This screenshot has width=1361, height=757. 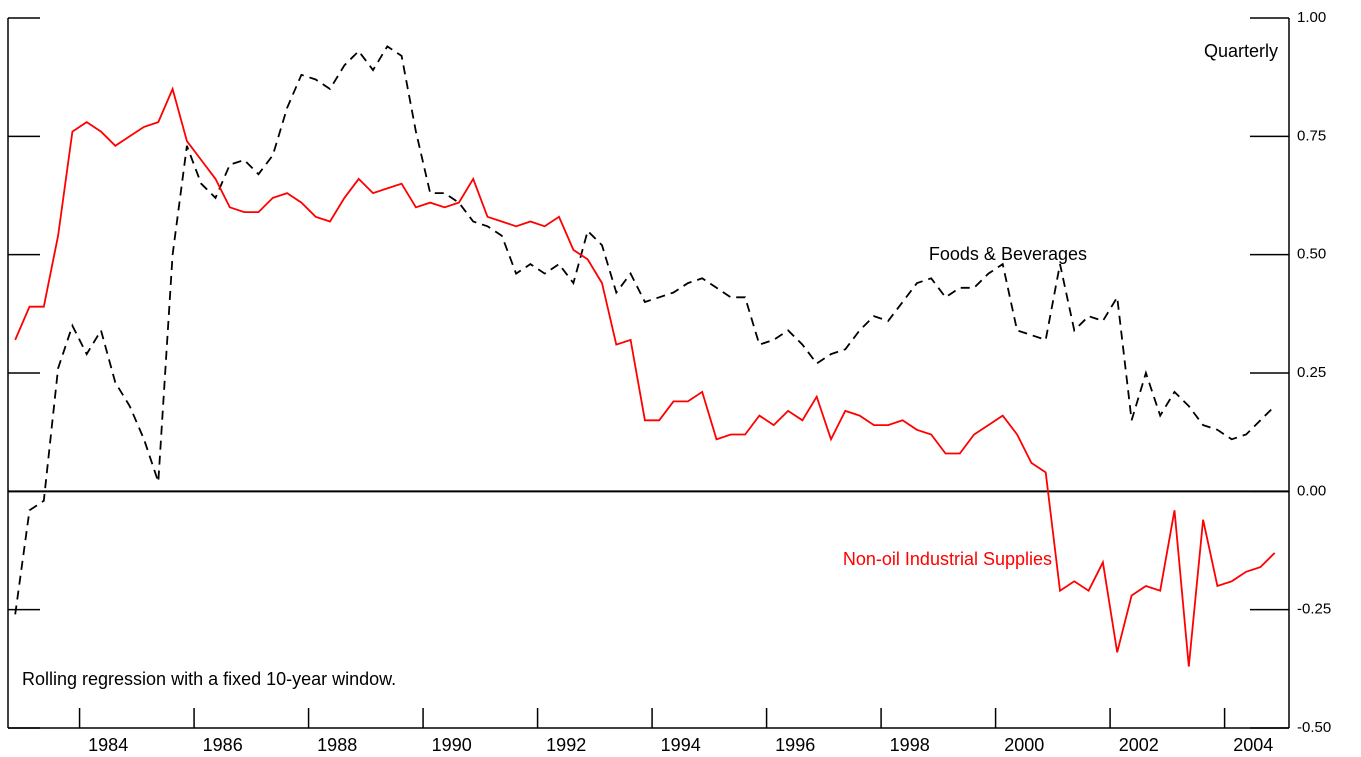 What do you see at coordinates (1311, 135) in the screenshot?
I see `y-tick-label: 0.75` at bounding box center [1311, 135].